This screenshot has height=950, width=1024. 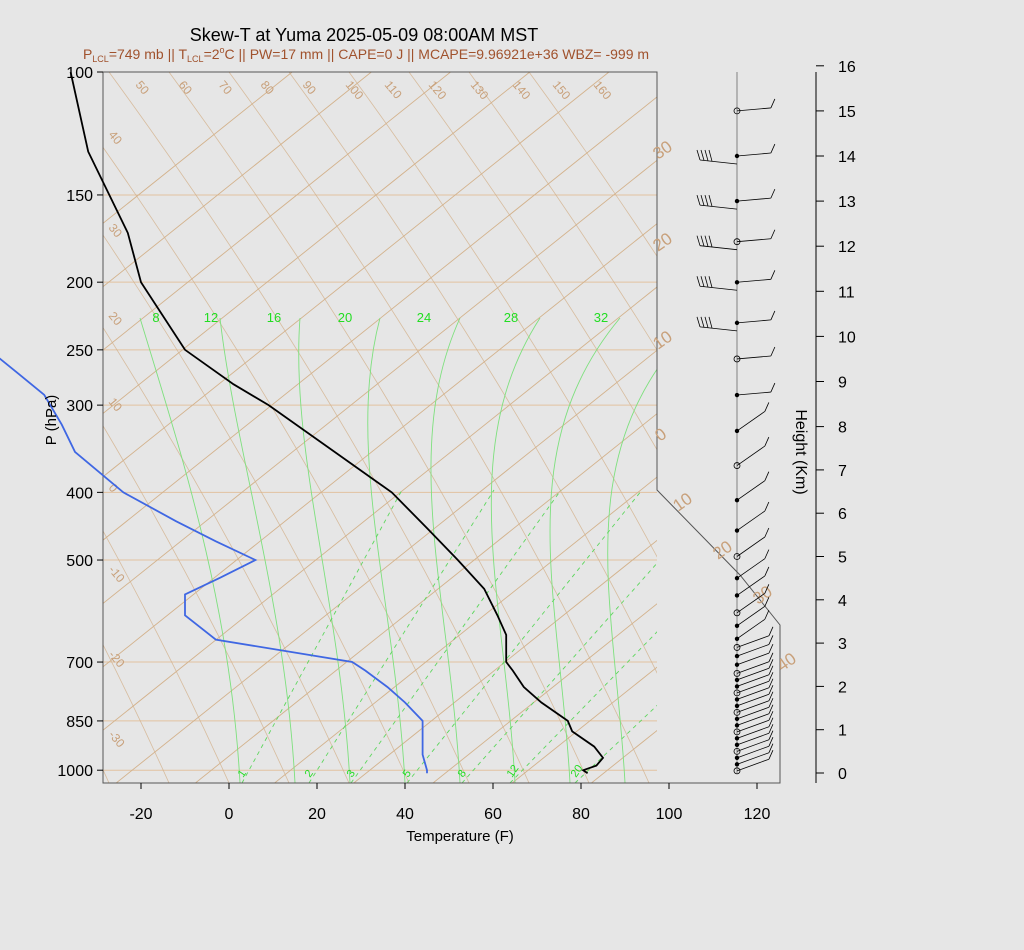 I want to click on height-tick-label: 13, so click(x=847, y=202).